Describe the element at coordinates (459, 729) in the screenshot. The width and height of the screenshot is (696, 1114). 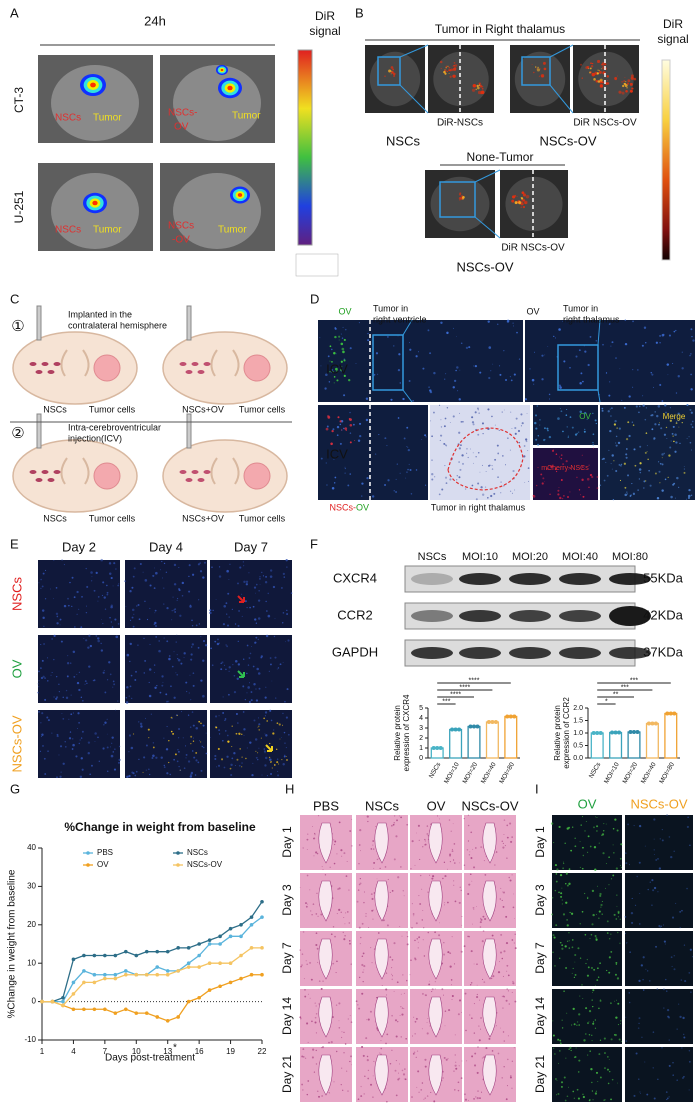
I see `replicate-dot` at that location.